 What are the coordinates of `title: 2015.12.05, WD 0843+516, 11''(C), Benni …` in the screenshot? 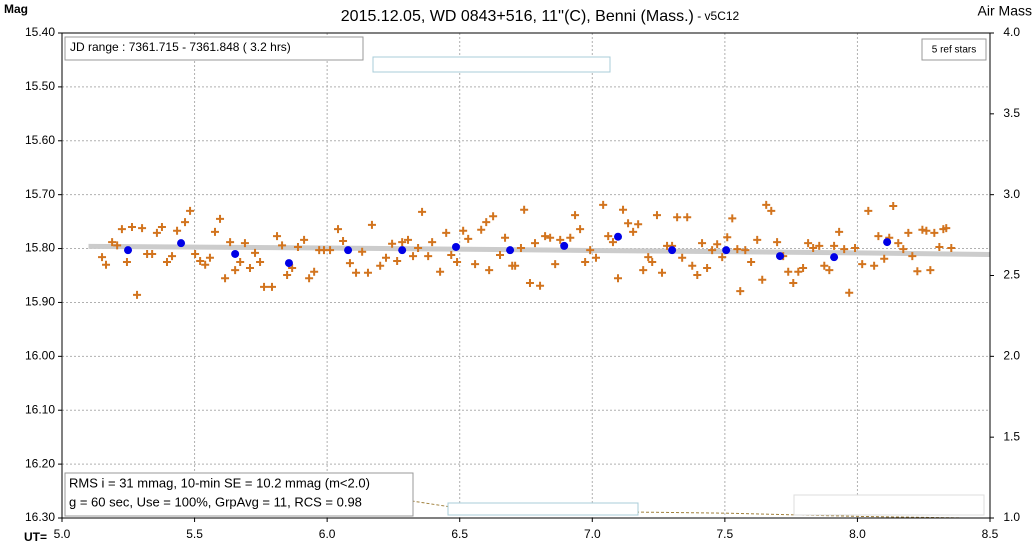 It's located at (517, 16).